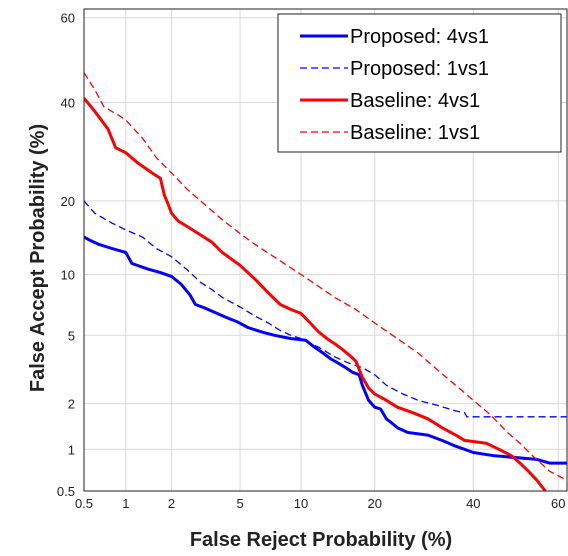 The width and height of the screenshot is (568, 556). I want to click on x-tick-label: 40, so click(473, 503).